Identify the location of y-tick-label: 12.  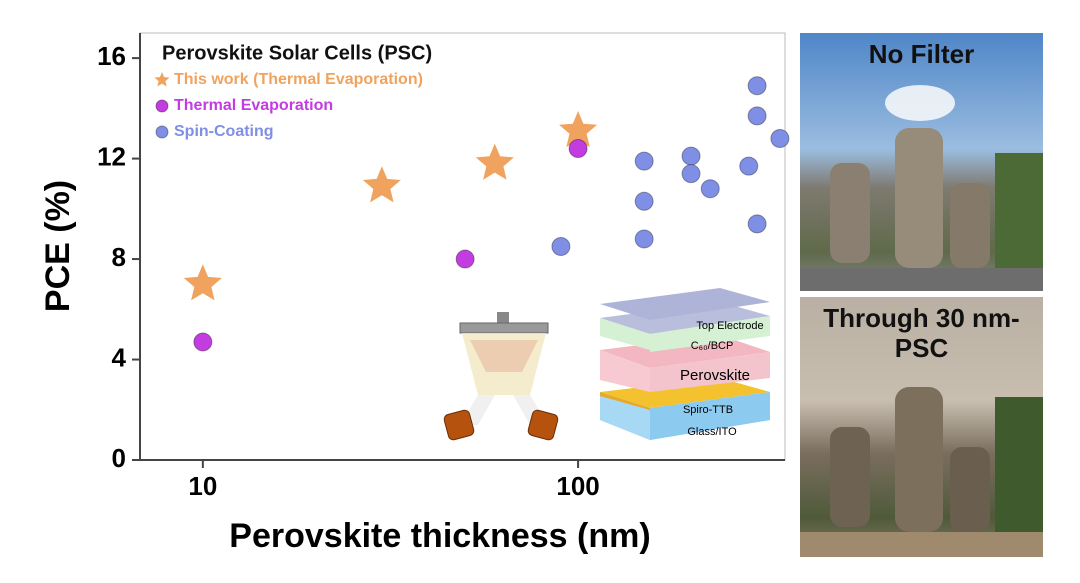
(111, 156).